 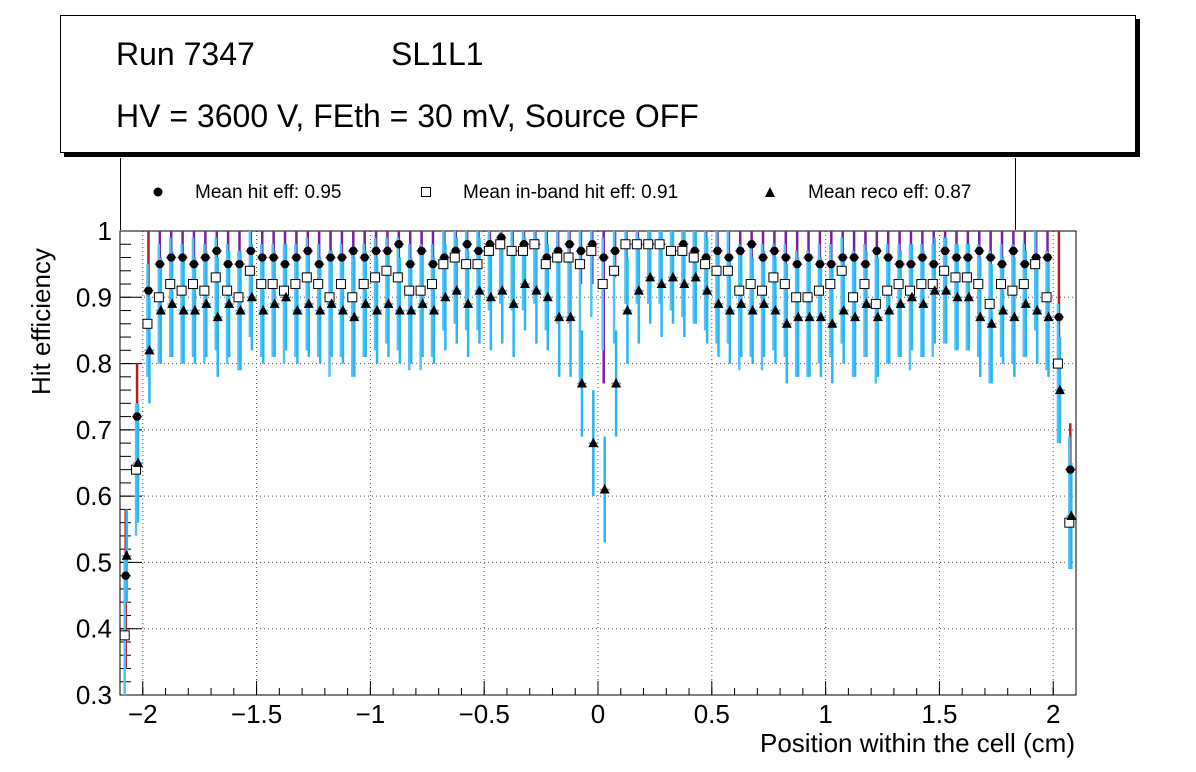 I want to click on legend-hit: Mean hit eff: 0.95, so click(x=268, y=192).